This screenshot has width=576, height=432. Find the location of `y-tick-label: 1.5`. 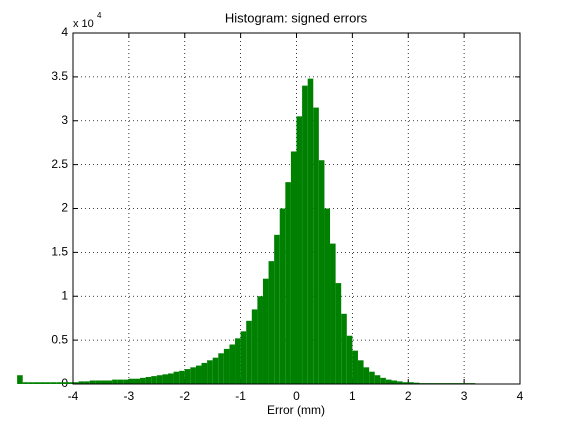

y-tick-label: 1.5 is located at coordinates (59, 252).